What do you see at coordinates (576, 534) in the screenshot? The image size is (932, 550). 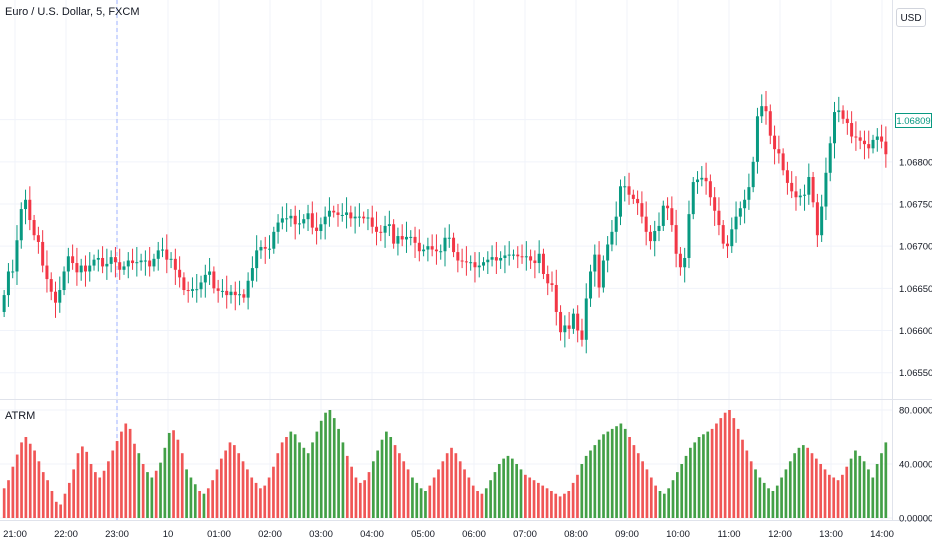 I see `time-tick-label: 08:00` at bounding box center [576, 534].